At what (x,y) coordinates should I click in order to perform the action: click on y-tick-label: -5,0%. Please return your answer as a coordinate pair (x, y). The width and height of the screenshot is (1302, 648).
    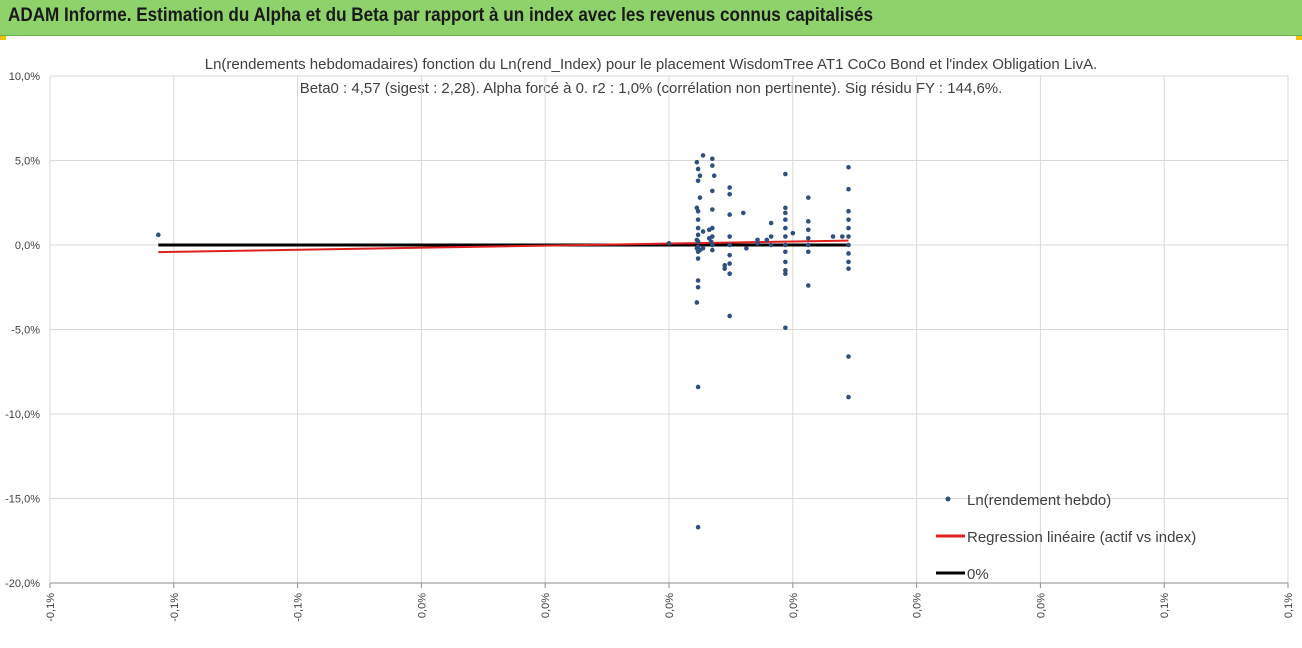
    Looking at the image, I should click on (25, 331).